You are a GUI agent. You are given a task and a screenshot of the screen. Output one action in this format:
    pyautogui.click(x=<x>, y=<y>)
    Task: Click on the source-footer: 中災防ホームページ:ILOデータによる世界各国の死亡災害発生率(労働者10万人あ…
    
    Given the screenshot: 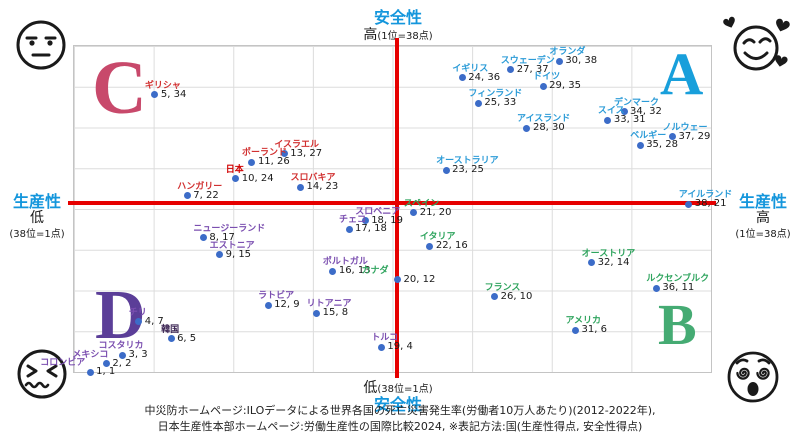 What is the action you would take?
    pyautogui.click(x=400, y=419)
    